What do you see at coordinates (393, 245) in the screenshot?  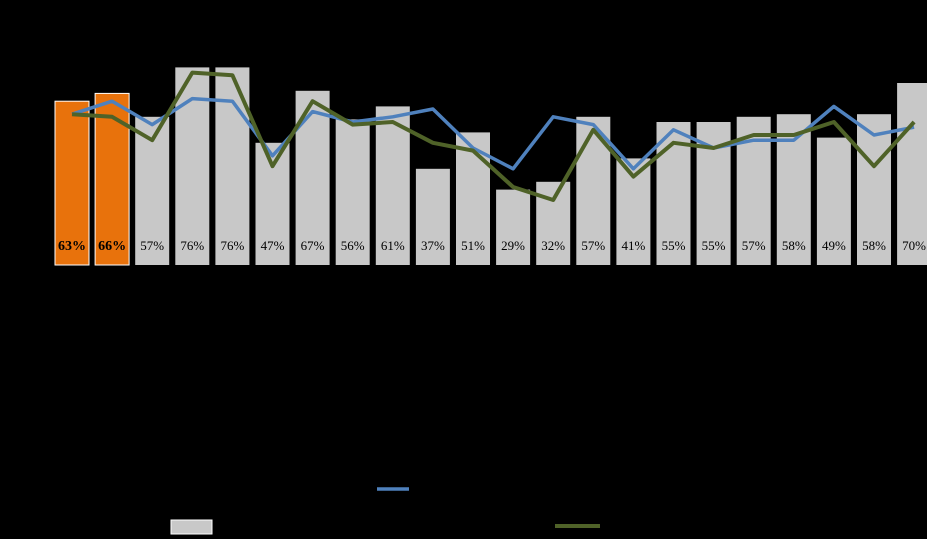 I see `bar-data-label: 61%` at bounding box center [393, 245].